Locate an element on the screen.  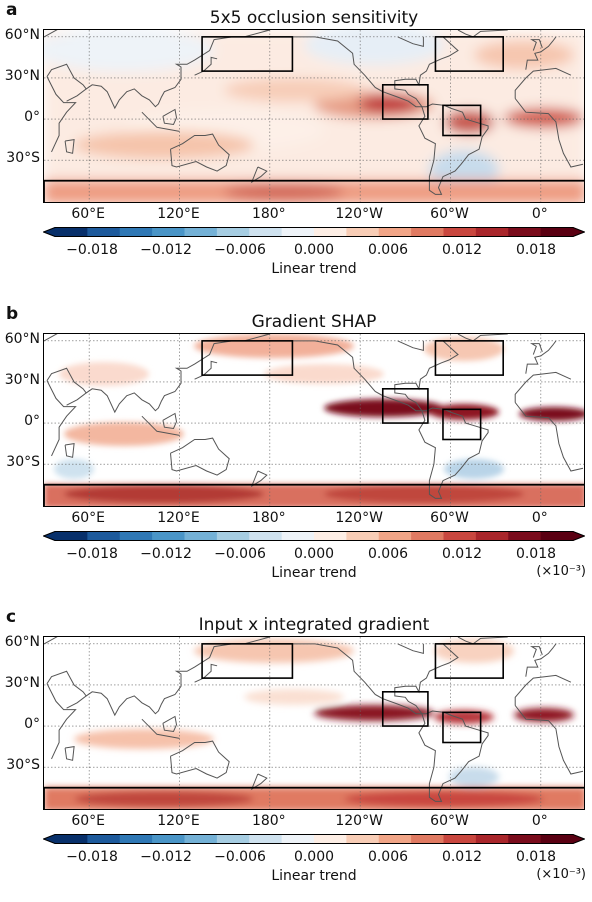
colorbar-outline is located at coordinates (314, 232).